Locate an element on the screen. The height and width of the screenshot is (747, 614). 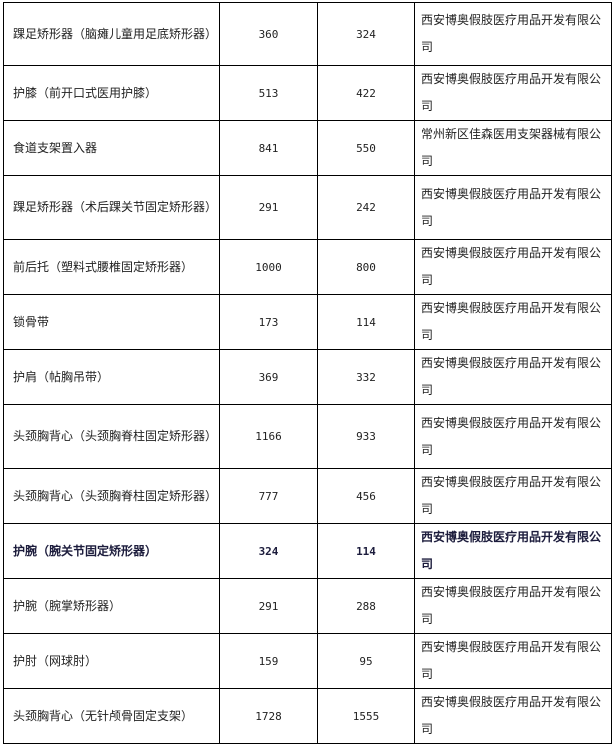
price-a-cell: 1000 is located at coordinates (268, 267).